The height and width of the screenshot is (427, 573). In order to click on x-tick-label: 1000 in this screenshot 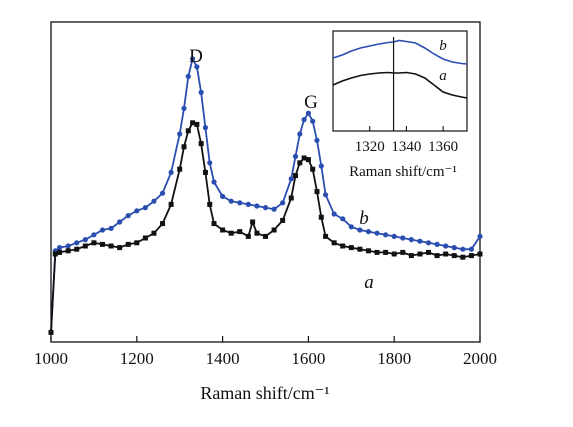, I will do `click(51, 358)`.